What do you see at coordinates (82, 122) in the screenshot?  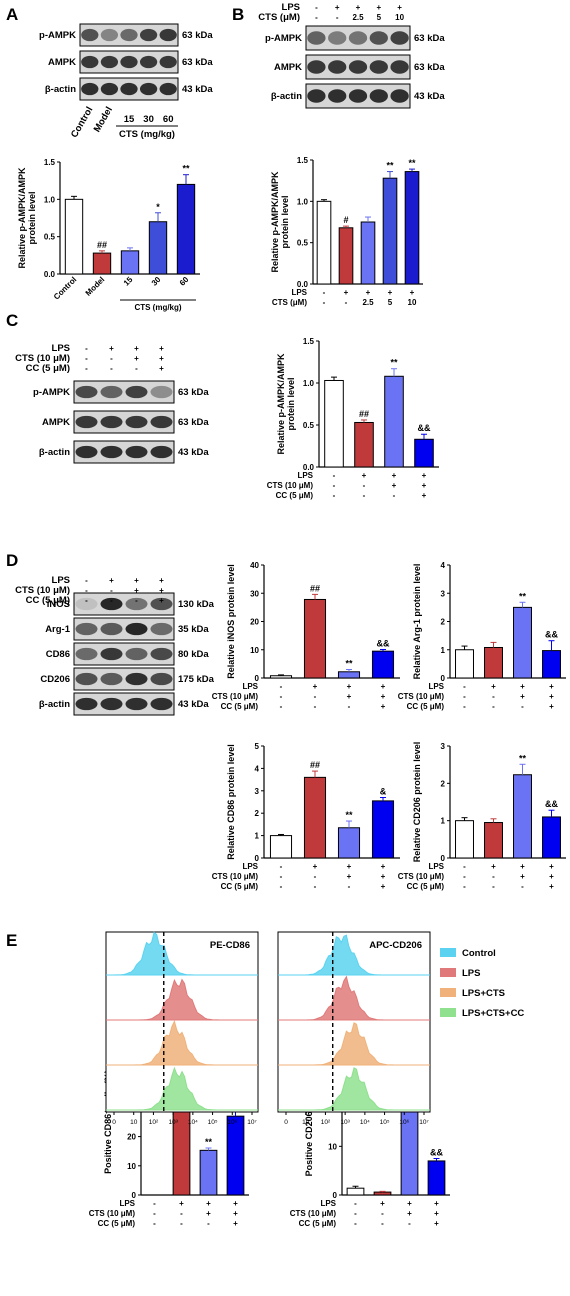 I see `blot-lane-label: Control` at bounding box center [82, 122].